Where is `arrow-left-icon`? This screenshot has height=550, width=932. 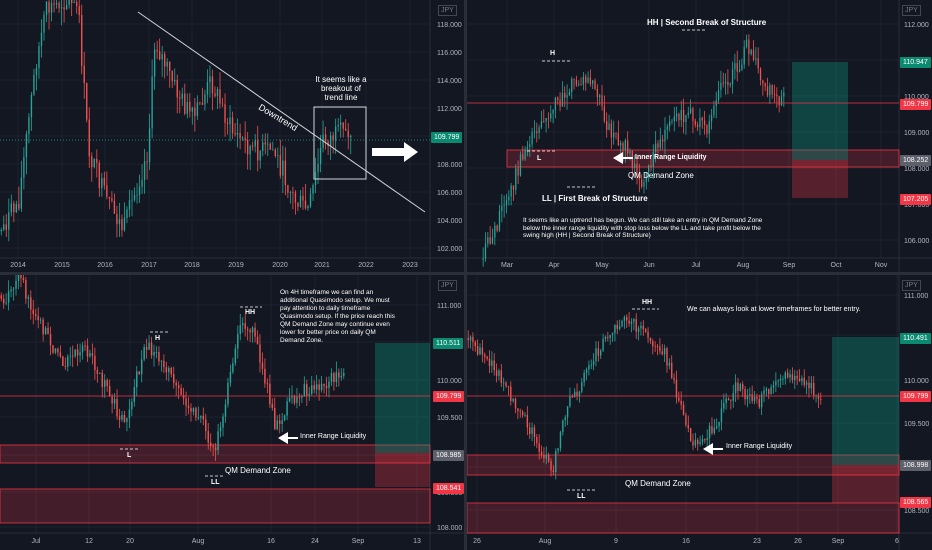
arrow-left-icon is located at coordinates (623, 158).